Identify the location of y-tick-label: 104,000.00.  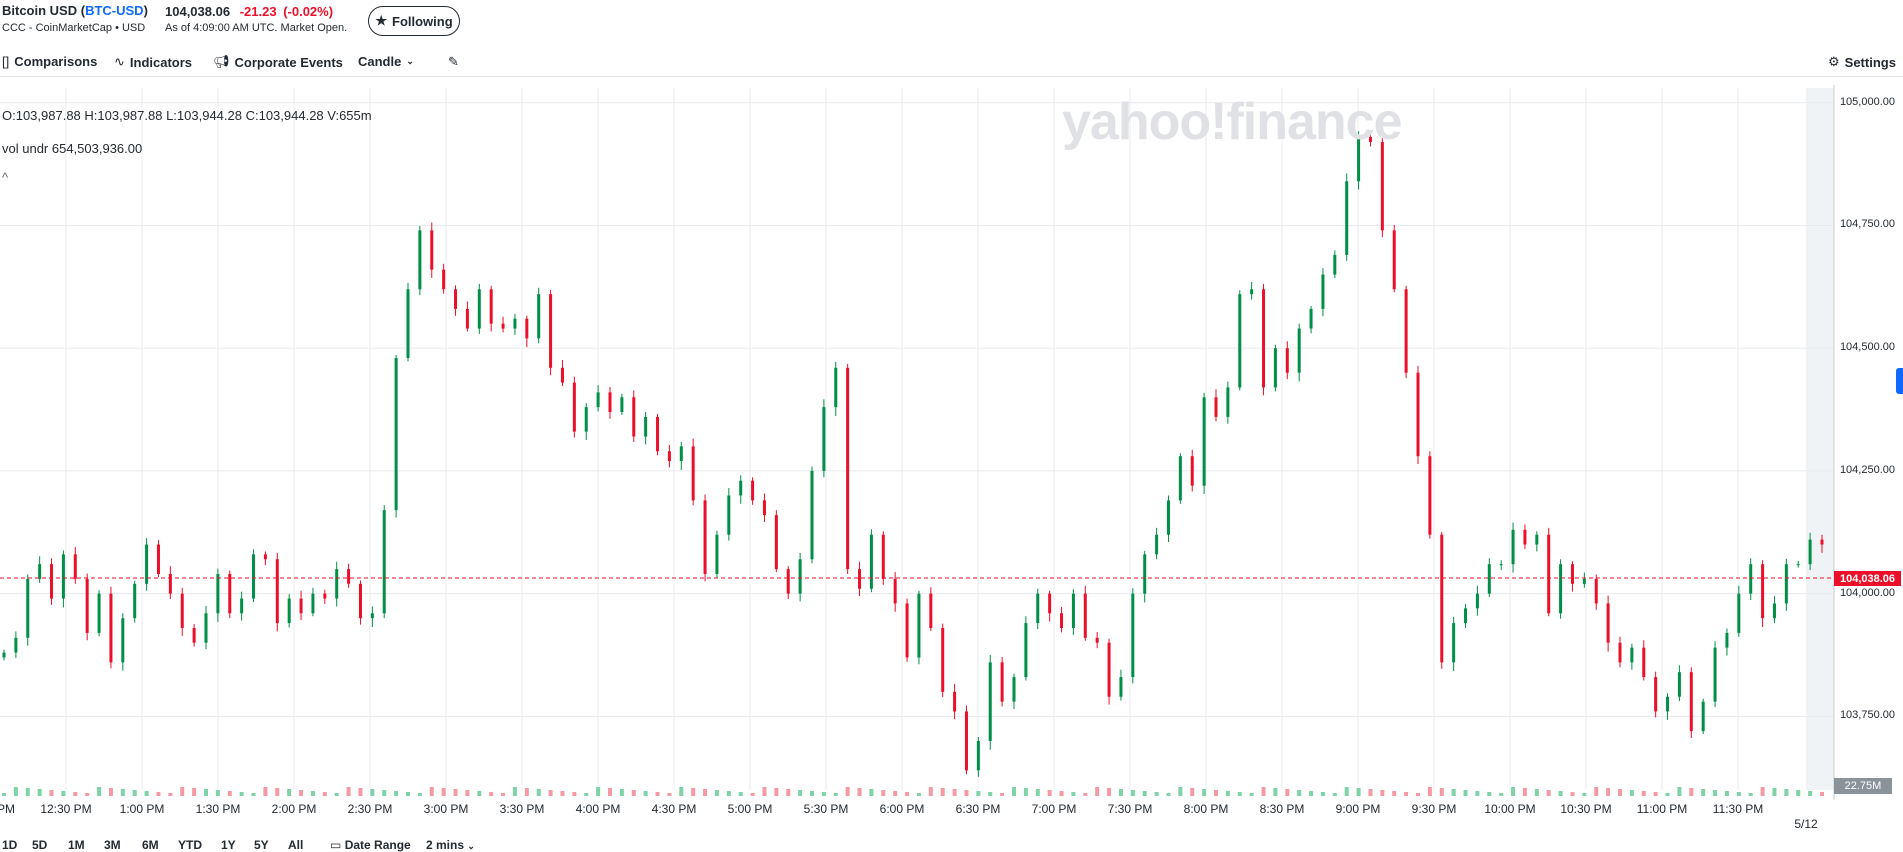
(1867, 592).